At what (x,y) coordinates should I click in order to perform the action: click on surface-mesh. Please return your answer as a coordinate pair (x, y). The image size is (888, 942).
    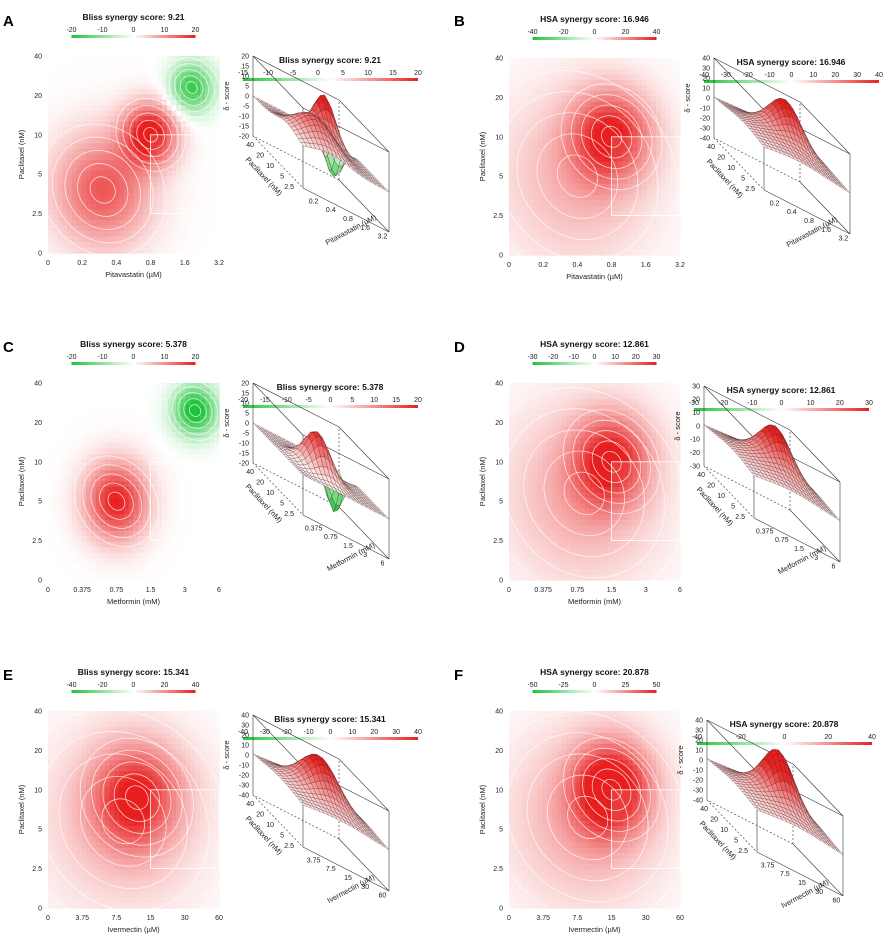
    Looking at the image, I should click on (782, 145).